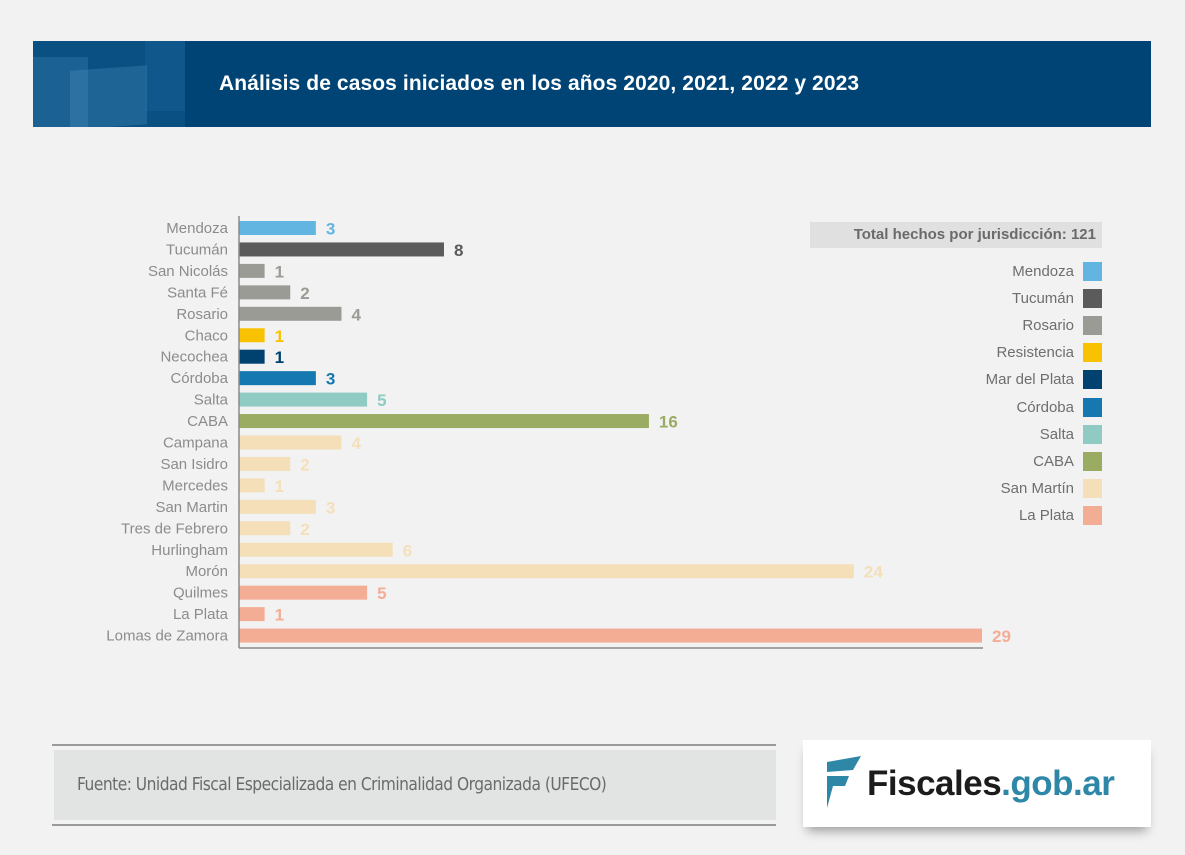 The image size is (1185, 855). Describe the element at coordinates (1001, 461) in the screenshot. I see `legend-item: CABA` at that location.